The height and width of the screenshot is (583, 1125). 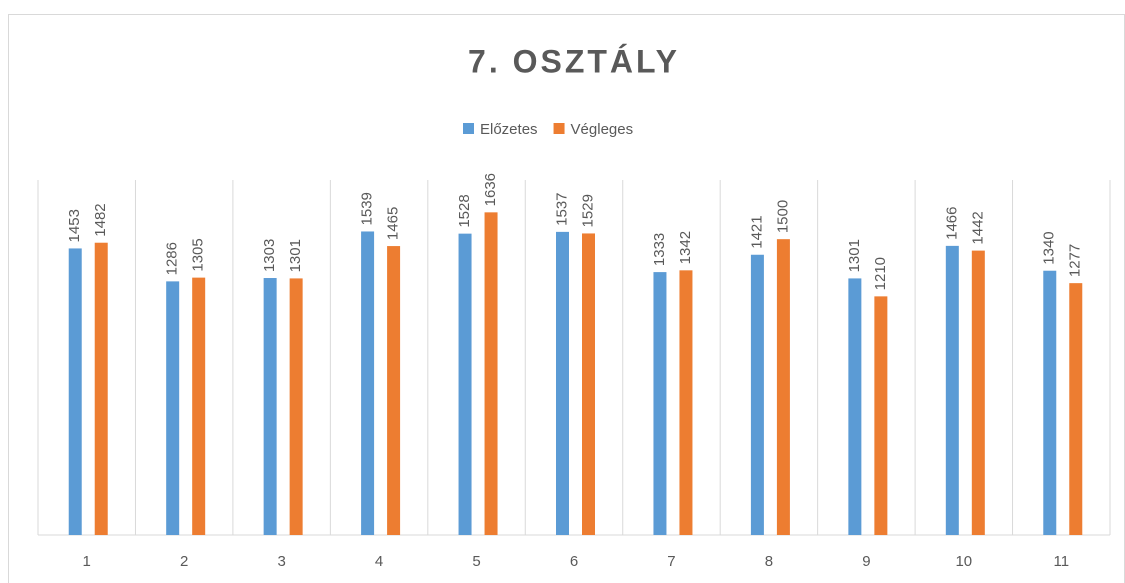 What do you see at coordinates (476, 561) in the screenshot?
I see `x-tick-label: 5` at bounding box center [476, 561].